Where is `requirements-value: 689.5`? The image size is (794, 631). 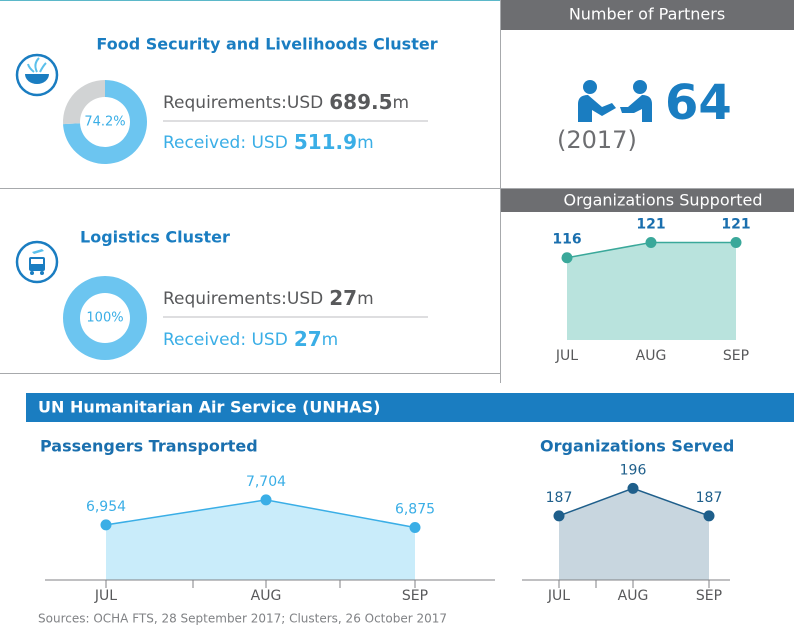 requirements-value: 689.5 is located at coordinates (360, 102).